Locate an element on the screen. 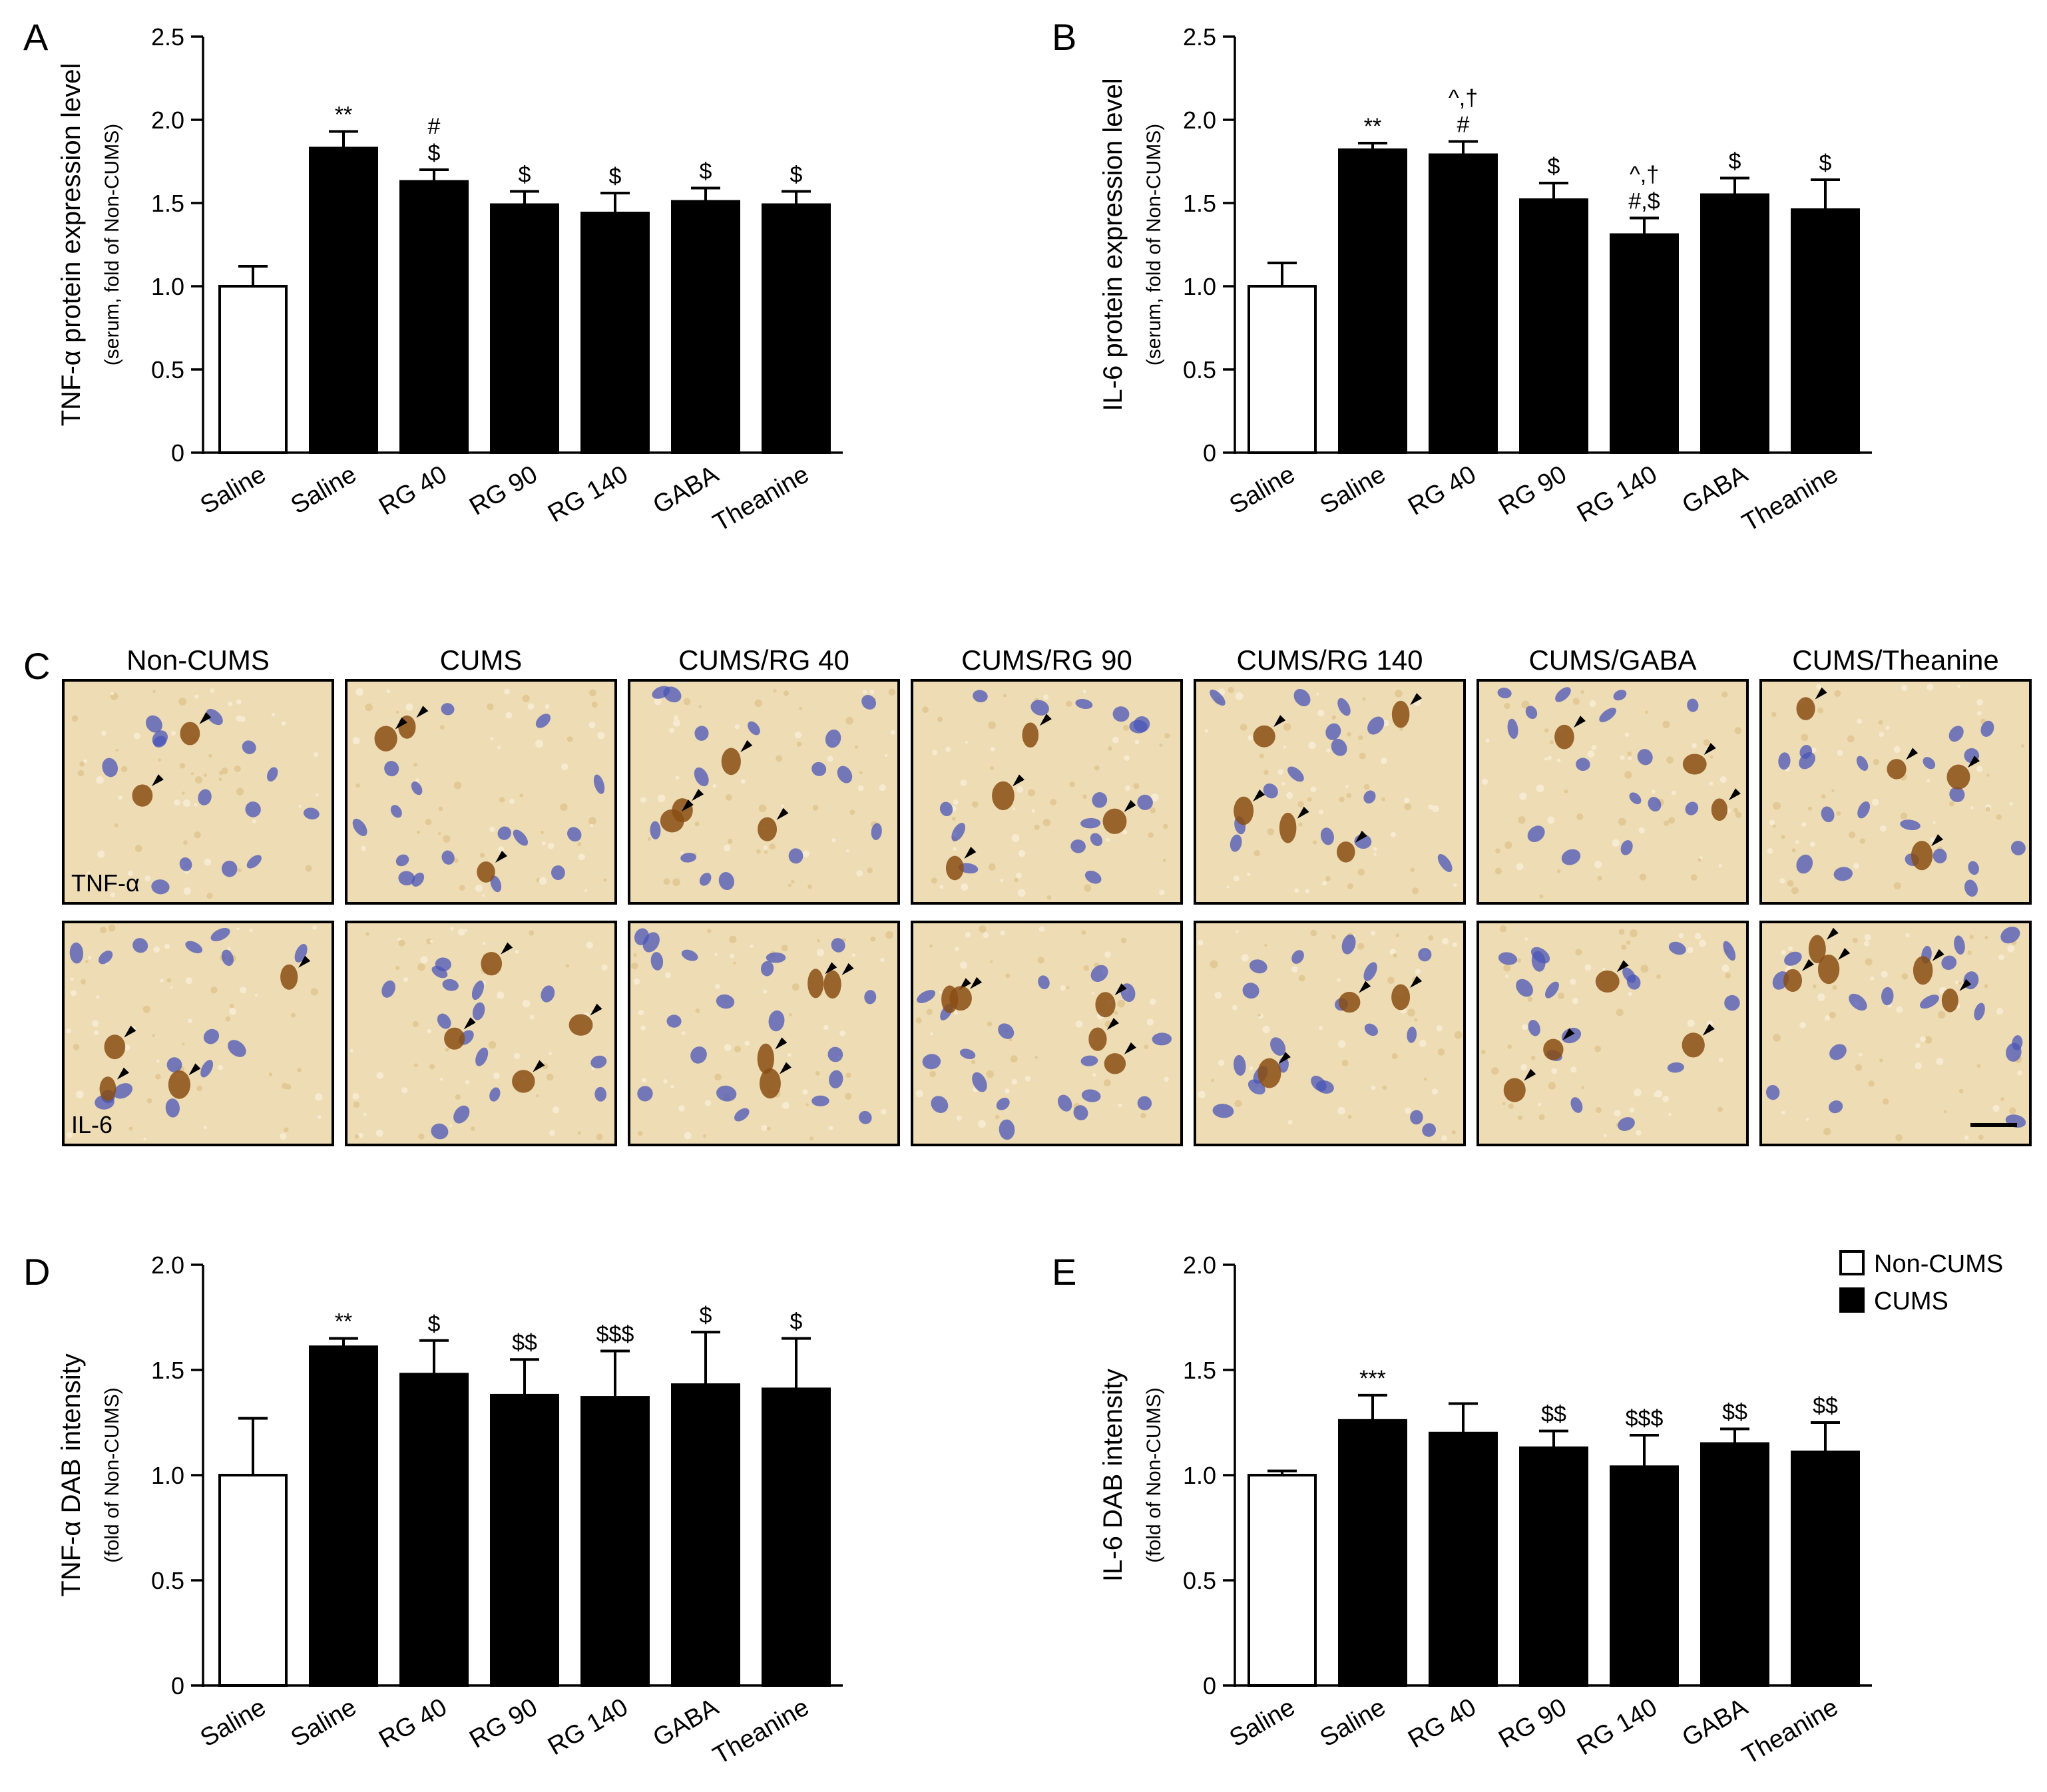 Image resolution: width=2047 pixels, height=1792 pixels. significance-label: $ is located at coordinates (1825, 163).